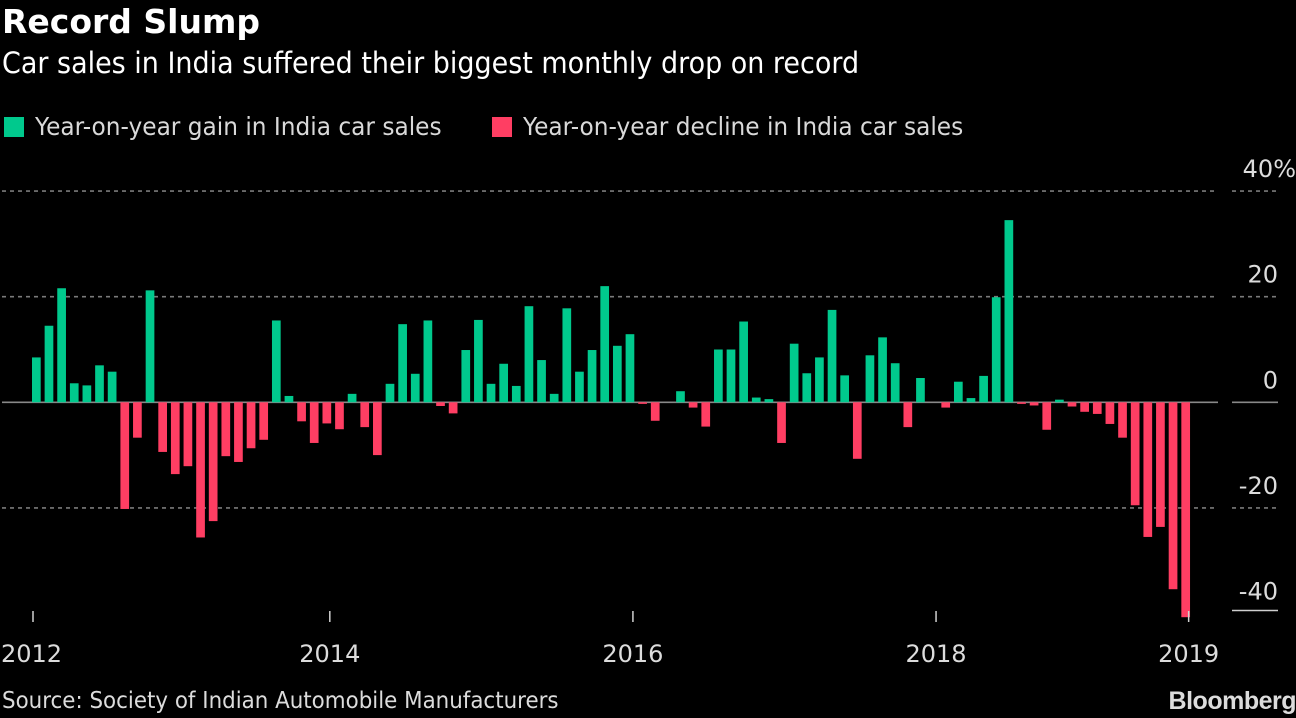  What do you see at coordinates (31, 654) in the screenshot?
I see `x-tick-label: 2012` at bounding box center [31, 654].